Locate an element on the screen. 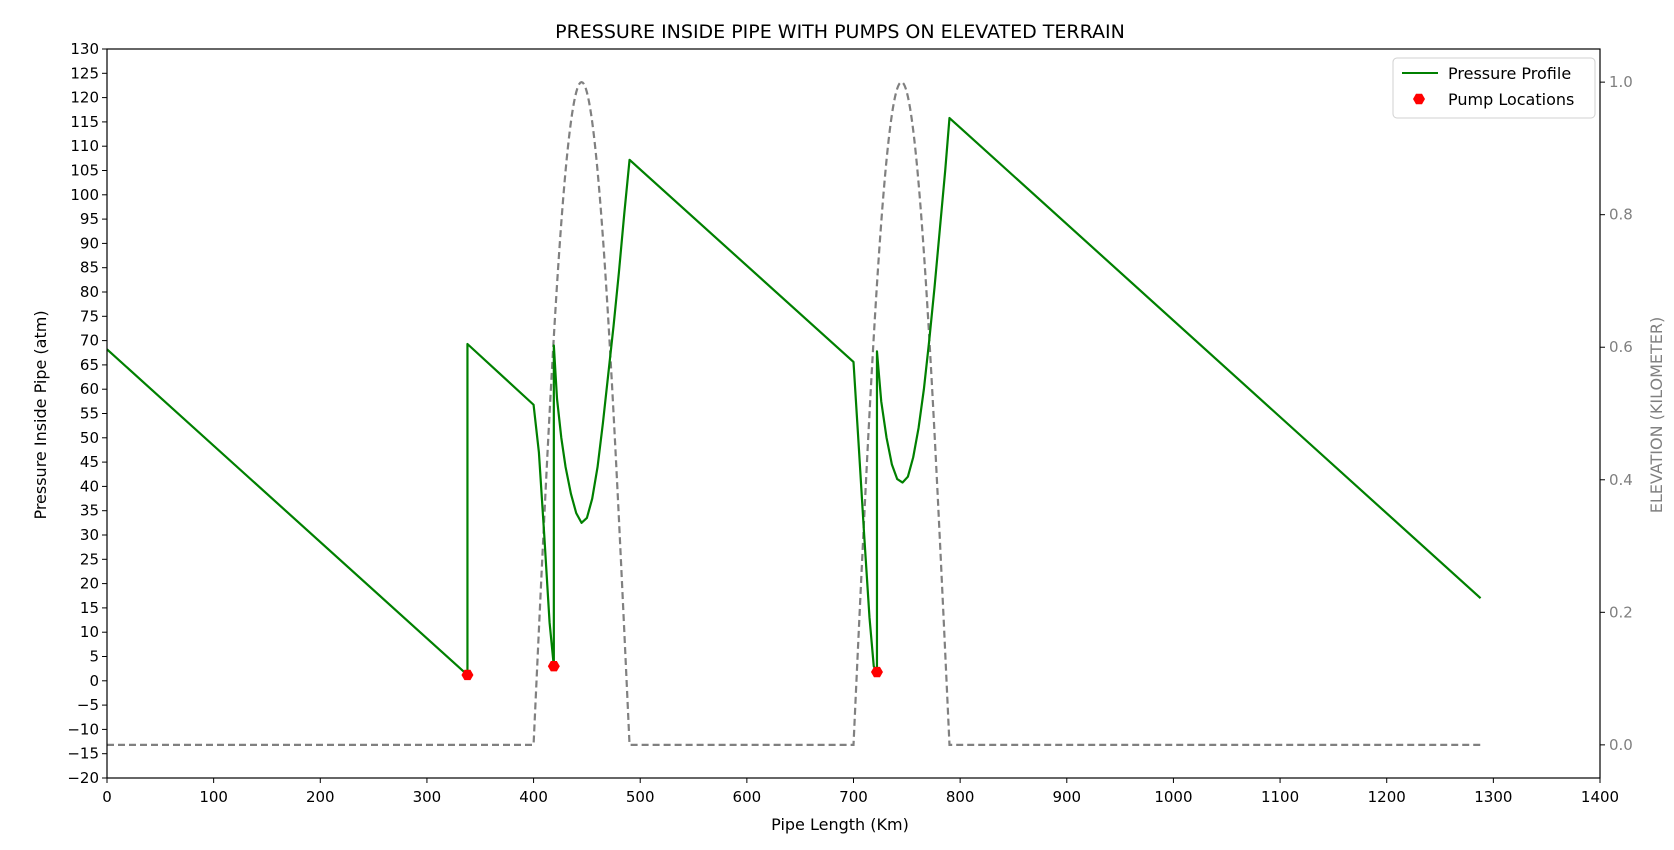 The image size is (1674, 850). y-tick-label: 120 is located at coordinates (84, 98).